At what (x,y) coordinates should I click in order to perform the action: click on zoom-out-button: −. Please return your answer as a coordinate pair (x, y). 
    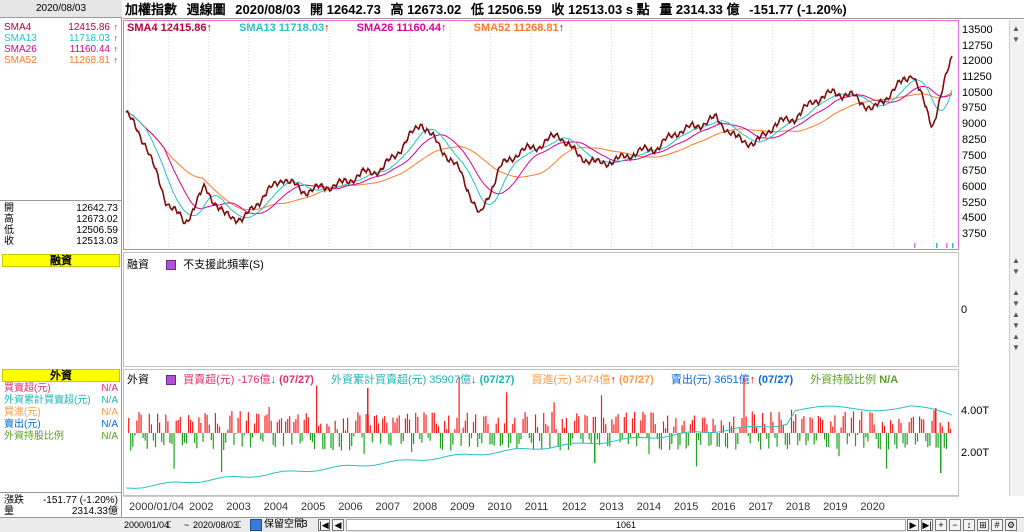
    Looking at the image, I should click on (955, 525).